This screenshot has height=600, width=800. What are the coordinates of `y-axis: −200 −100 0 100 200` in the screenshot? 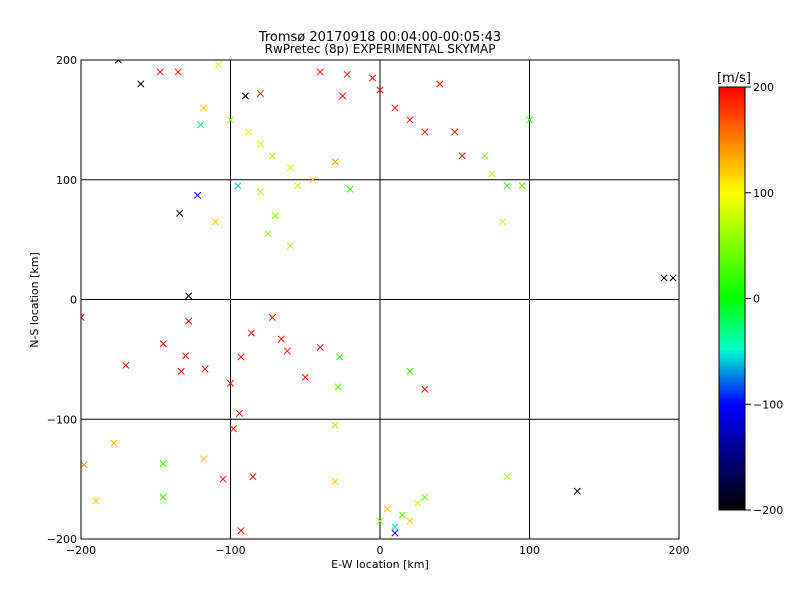 It's located at (62, 300).